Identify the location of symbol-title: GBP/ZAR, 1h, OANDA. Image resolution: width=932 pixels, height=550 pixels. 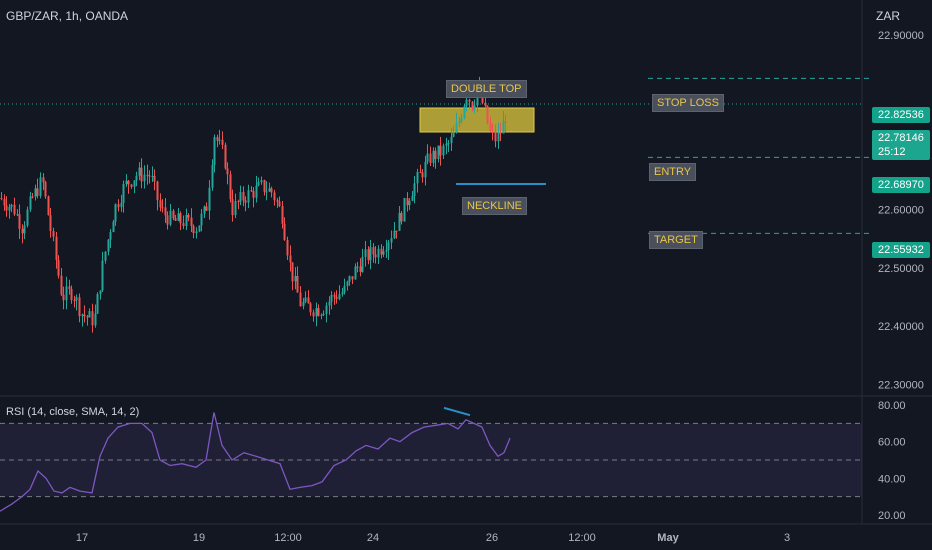
(67, 16).